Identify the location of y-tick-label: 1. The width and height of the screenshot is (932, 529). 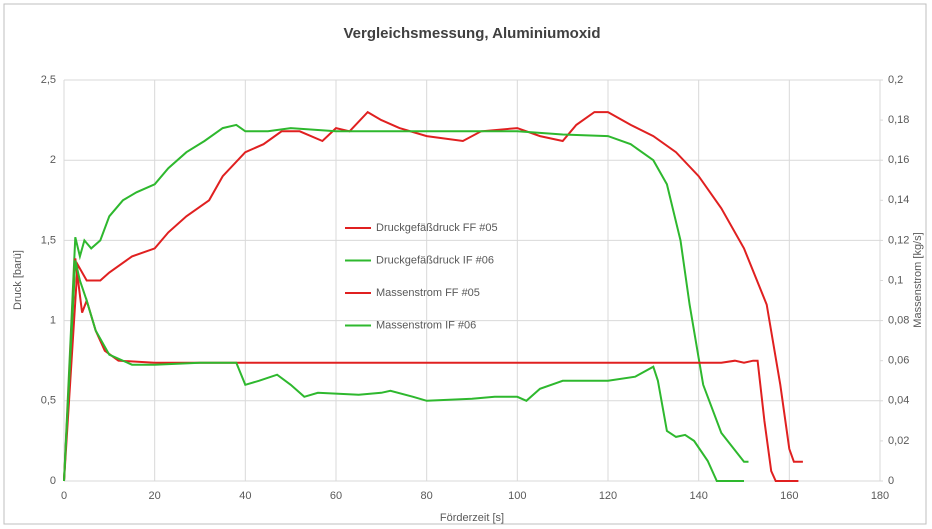
(53, 321).